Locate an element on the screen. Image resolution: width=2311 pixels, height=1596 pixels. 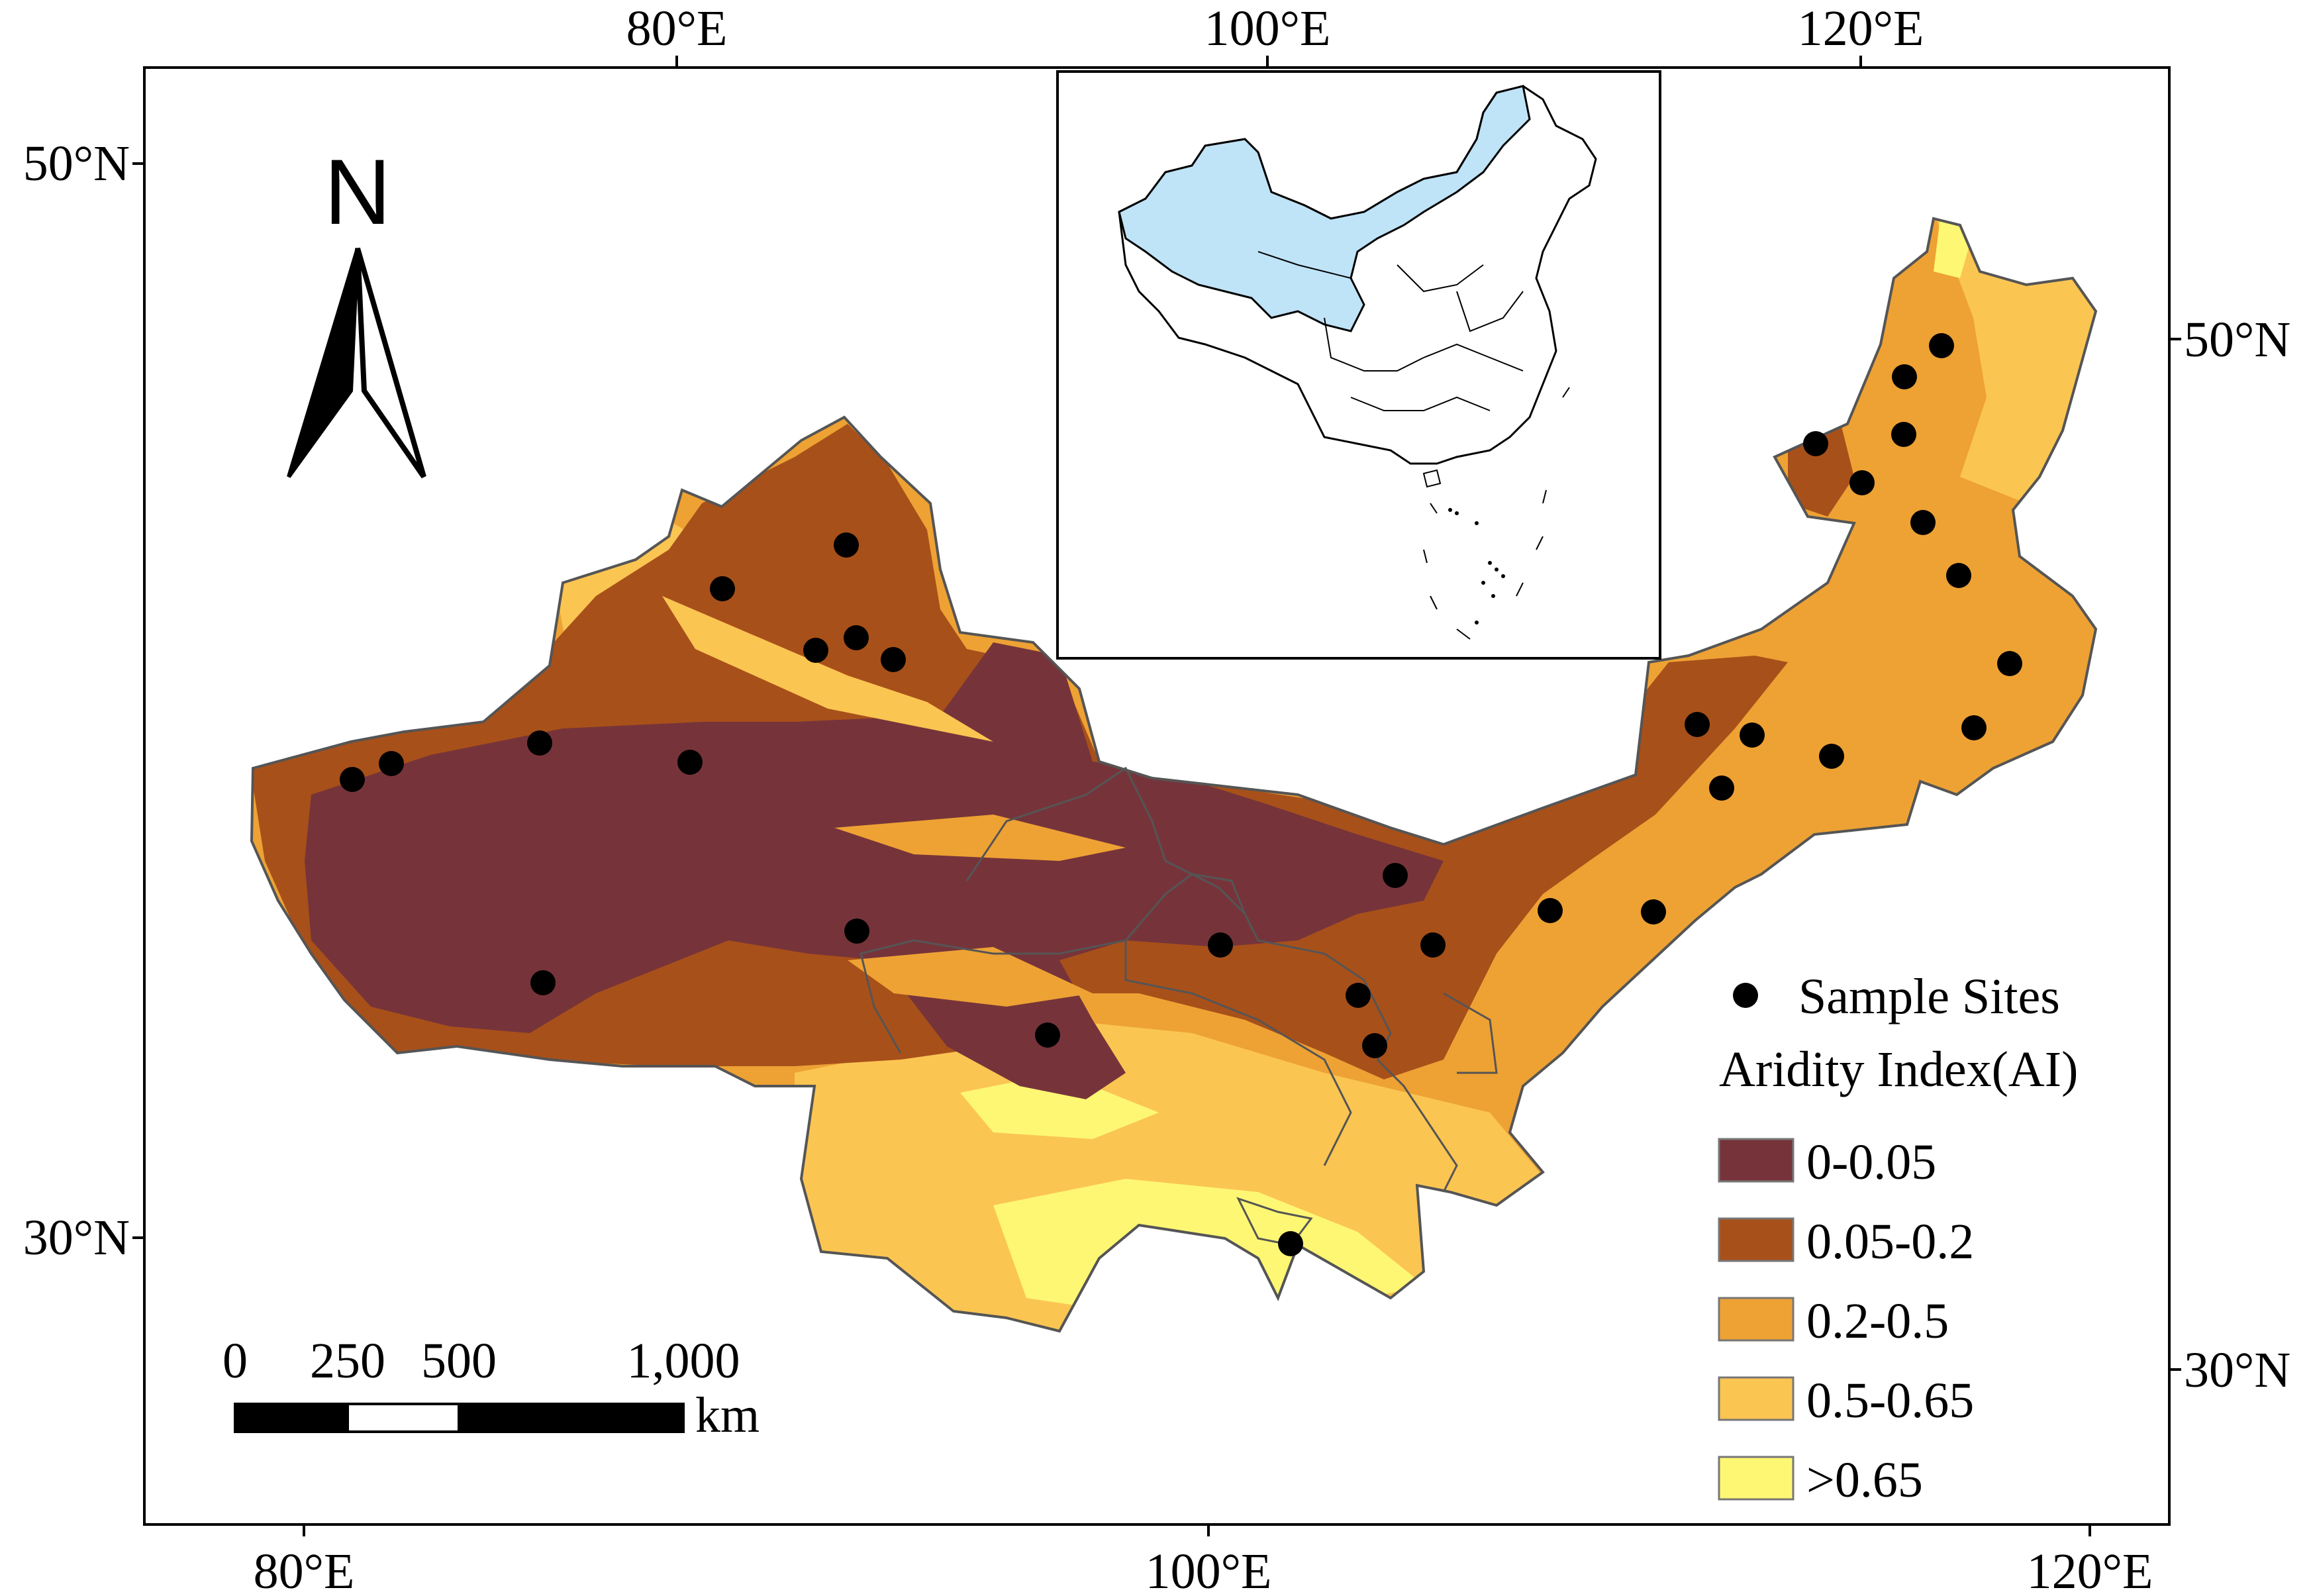
north-arrow-left-half is located at coordinates (324, 363).